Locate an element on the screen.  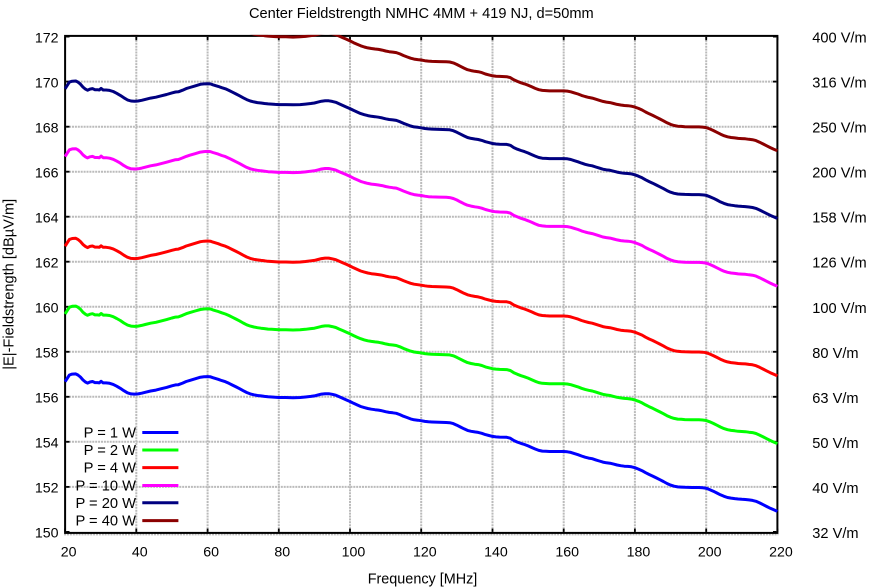
svg-text: P = 10 W is located at coordinates (105, 487).